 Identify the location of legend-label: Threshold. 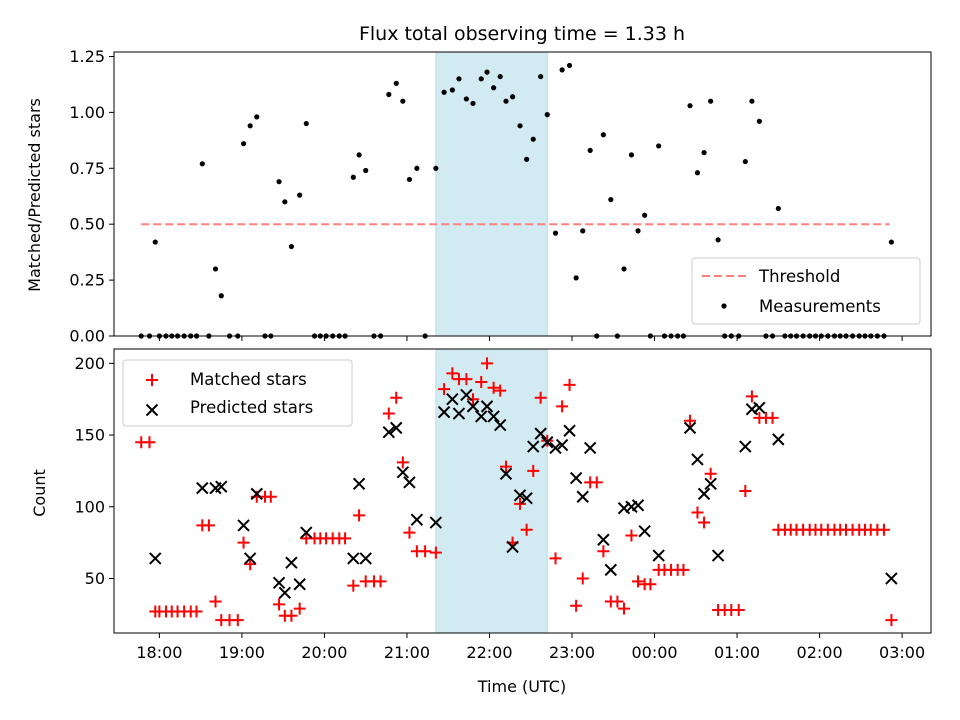
(799, 276).